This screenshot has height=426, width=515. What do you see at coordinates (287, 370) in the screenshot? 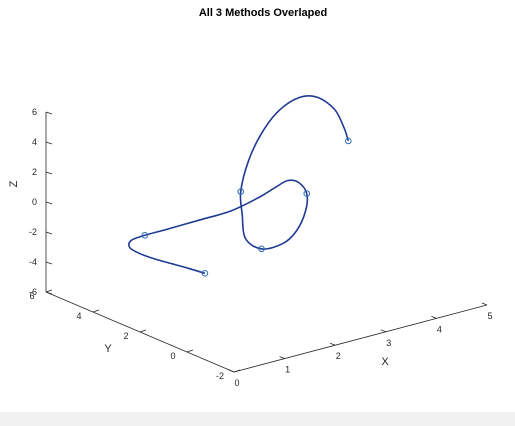
I see `x-tick-label: 1` at bounding box center [287, 370].